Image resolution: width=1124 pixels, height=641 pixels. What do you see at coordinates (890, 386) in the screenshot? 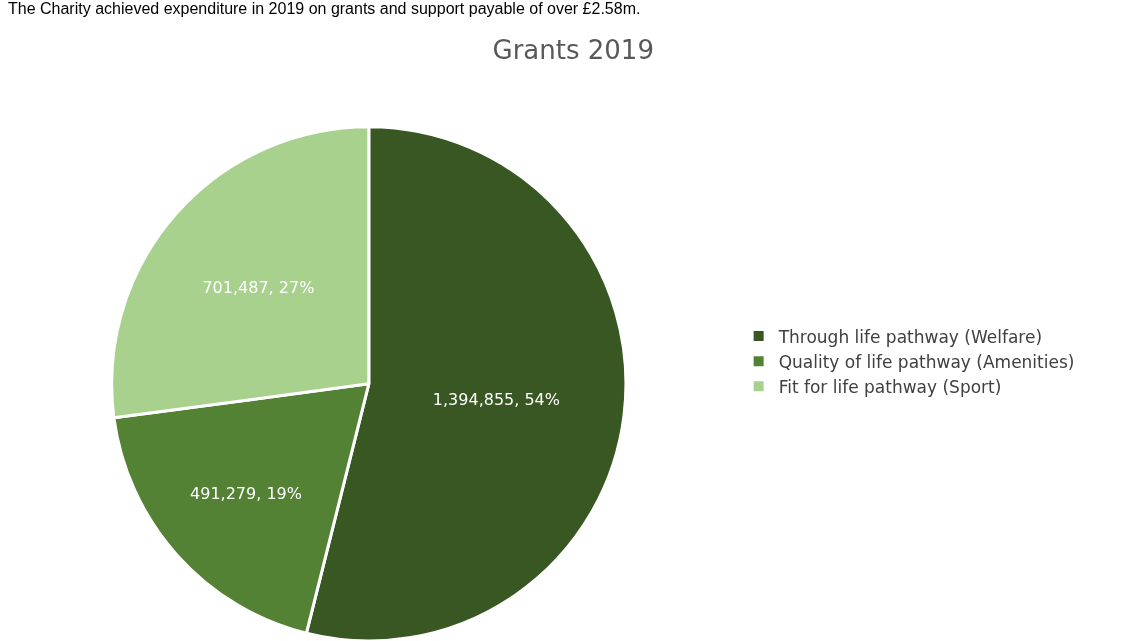
I see `legend-label: Fit for life pathway (Sport)` at bounding box center [890, 386].